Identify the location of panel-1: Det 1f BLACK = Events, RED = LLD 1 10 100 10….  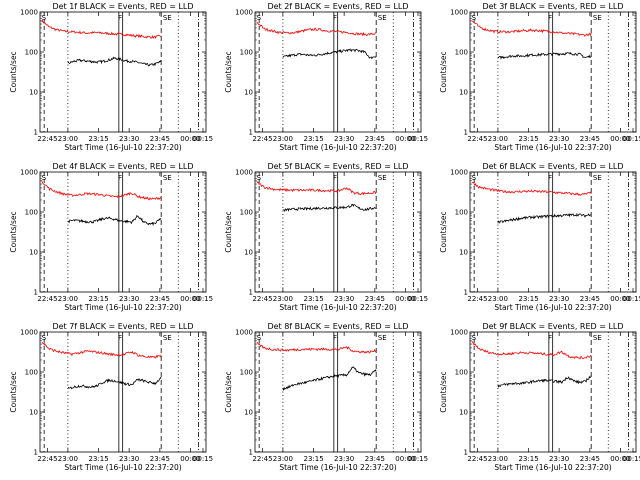
(111, 77).